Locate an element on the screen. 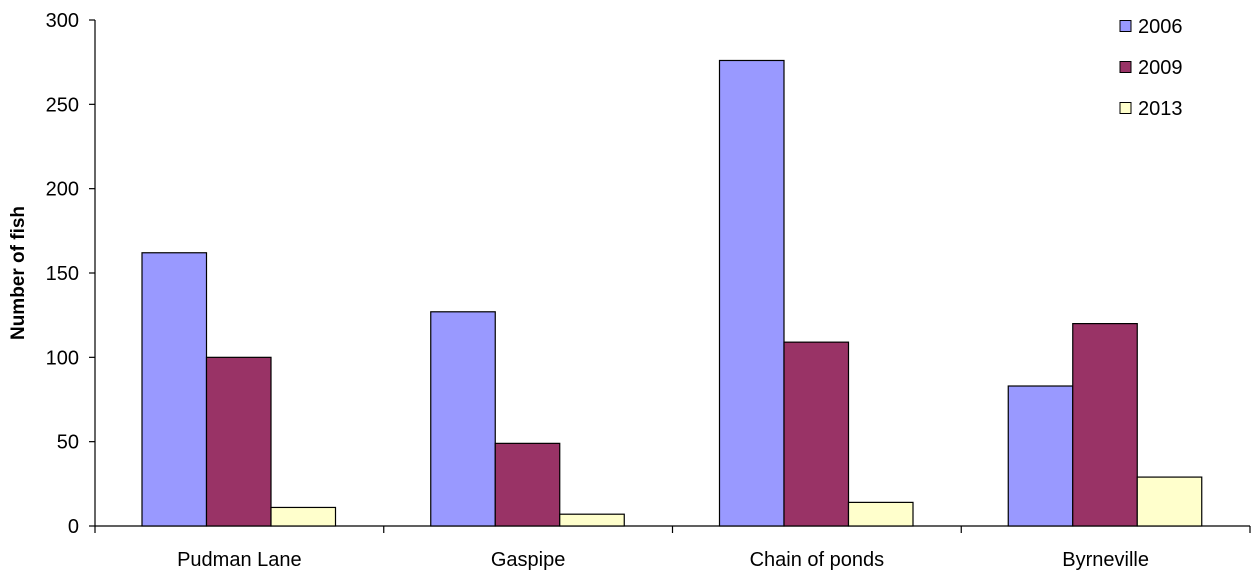 Image resolution: width=1253 pixels, height=574 pixels. y-tick-label: 200 is located at coordinates (62, 190).